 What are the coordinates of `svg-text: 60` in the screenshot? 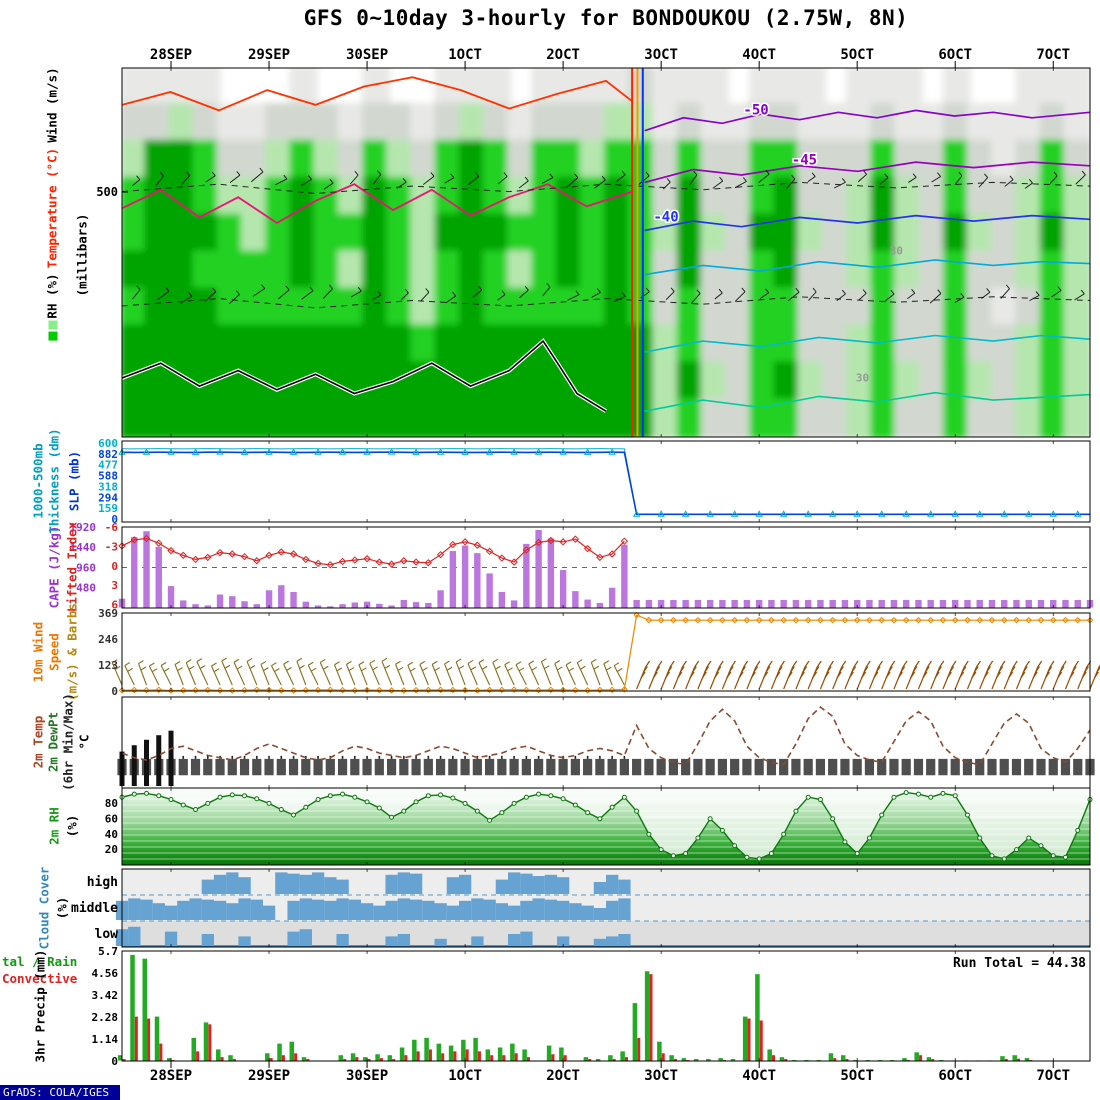 It's located at (111, 818).